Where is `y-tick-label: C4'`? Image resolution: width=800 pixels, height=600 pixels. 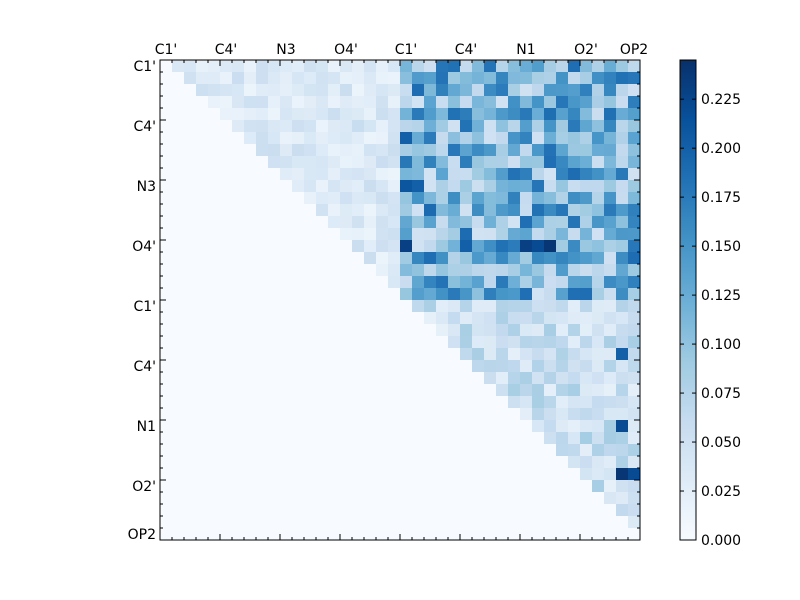 y-tick-label: C4' is located at coordinates (144, 127).